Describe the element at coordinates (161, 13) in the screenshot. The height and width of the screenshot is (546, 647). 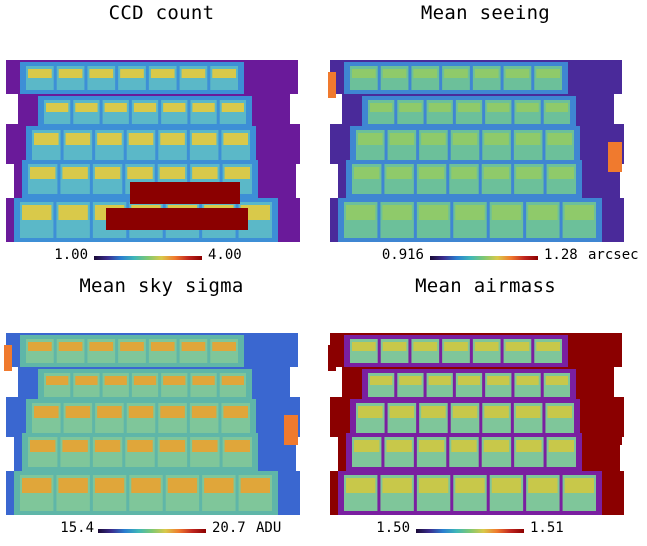
I see `panel-title: CCD count` at that location.